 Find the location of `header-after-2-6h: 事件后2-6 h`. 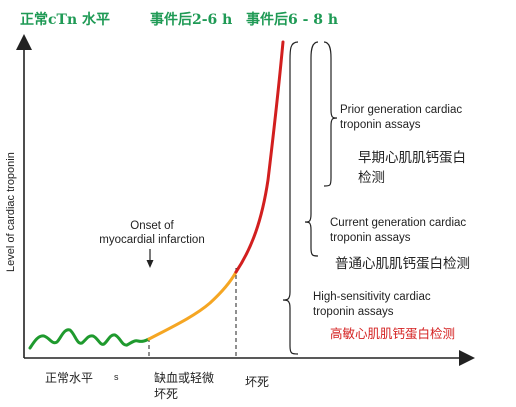

header-after-2-6h: 事件后2-6 h is located at coordinates (191, 19).